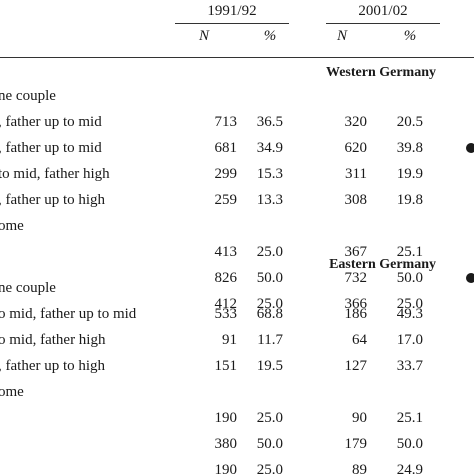  Describe the element at coordinates (409, 148) in the screenshot. I see `table-cell: 39.8` at that location.